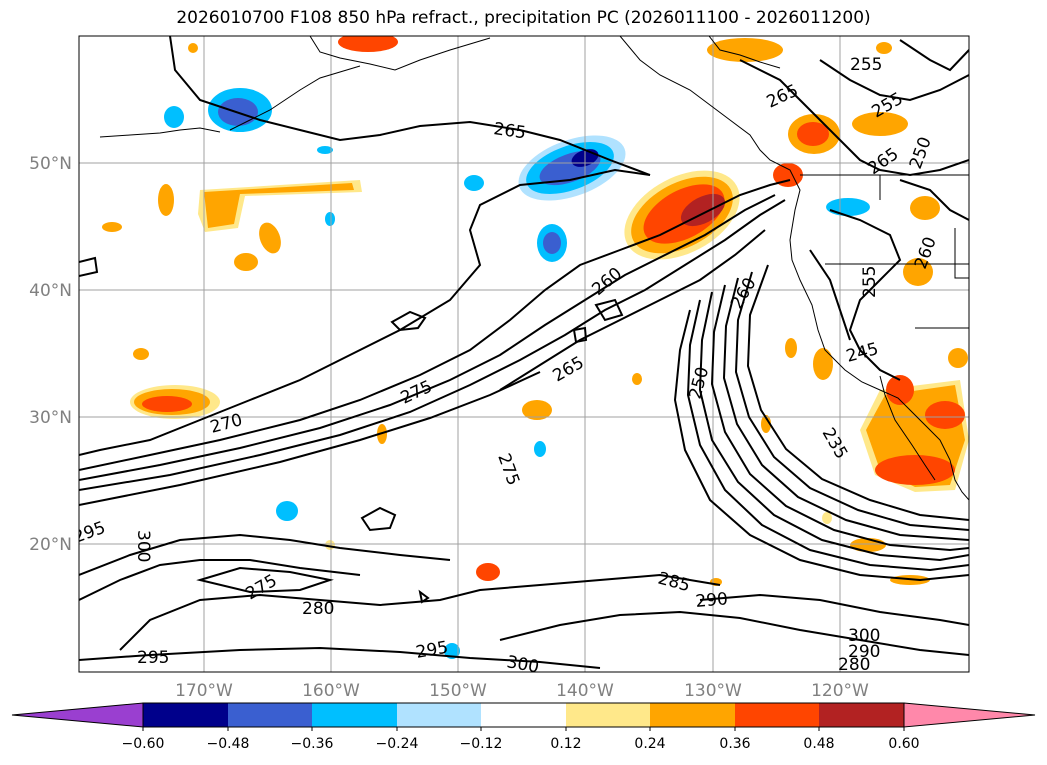  Describe the element at coordinates (397, 744) in the screenshot. I see `colorbar-tick-label: −0.24` at that location.